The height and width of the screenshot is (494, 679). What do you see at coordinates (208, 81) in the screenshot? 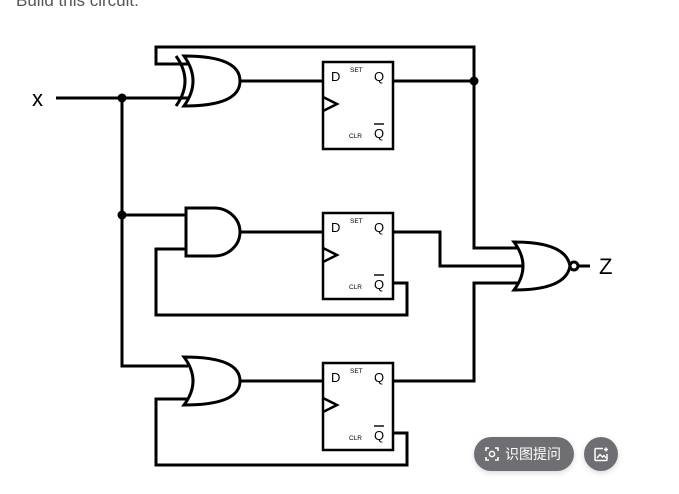
I see `xor-gate` at bounding box center [208, 81].